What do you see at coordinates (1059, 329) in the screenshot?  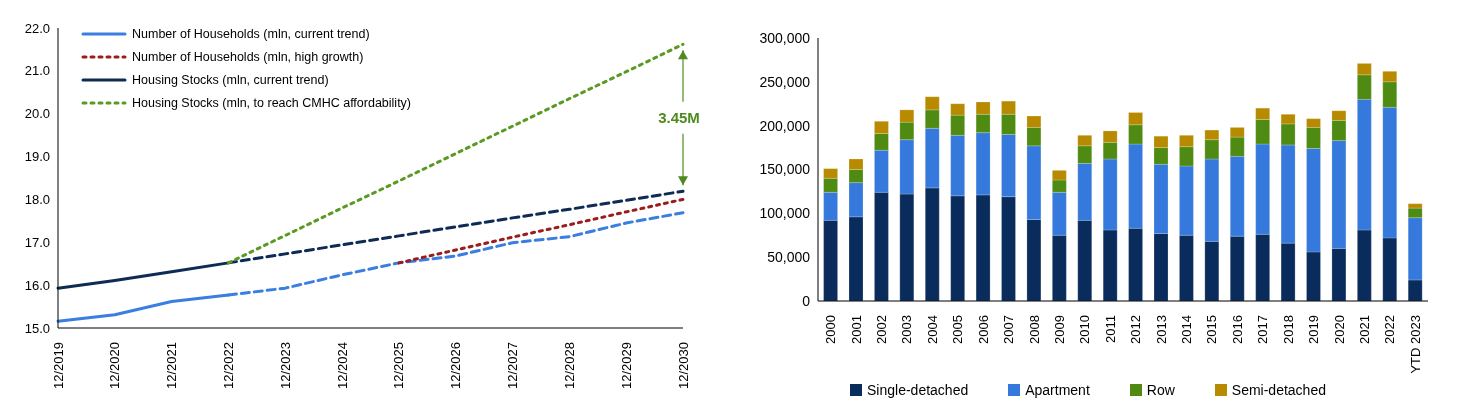 I see `x-tick-label: 2009` at bounding box center [1059, 329].